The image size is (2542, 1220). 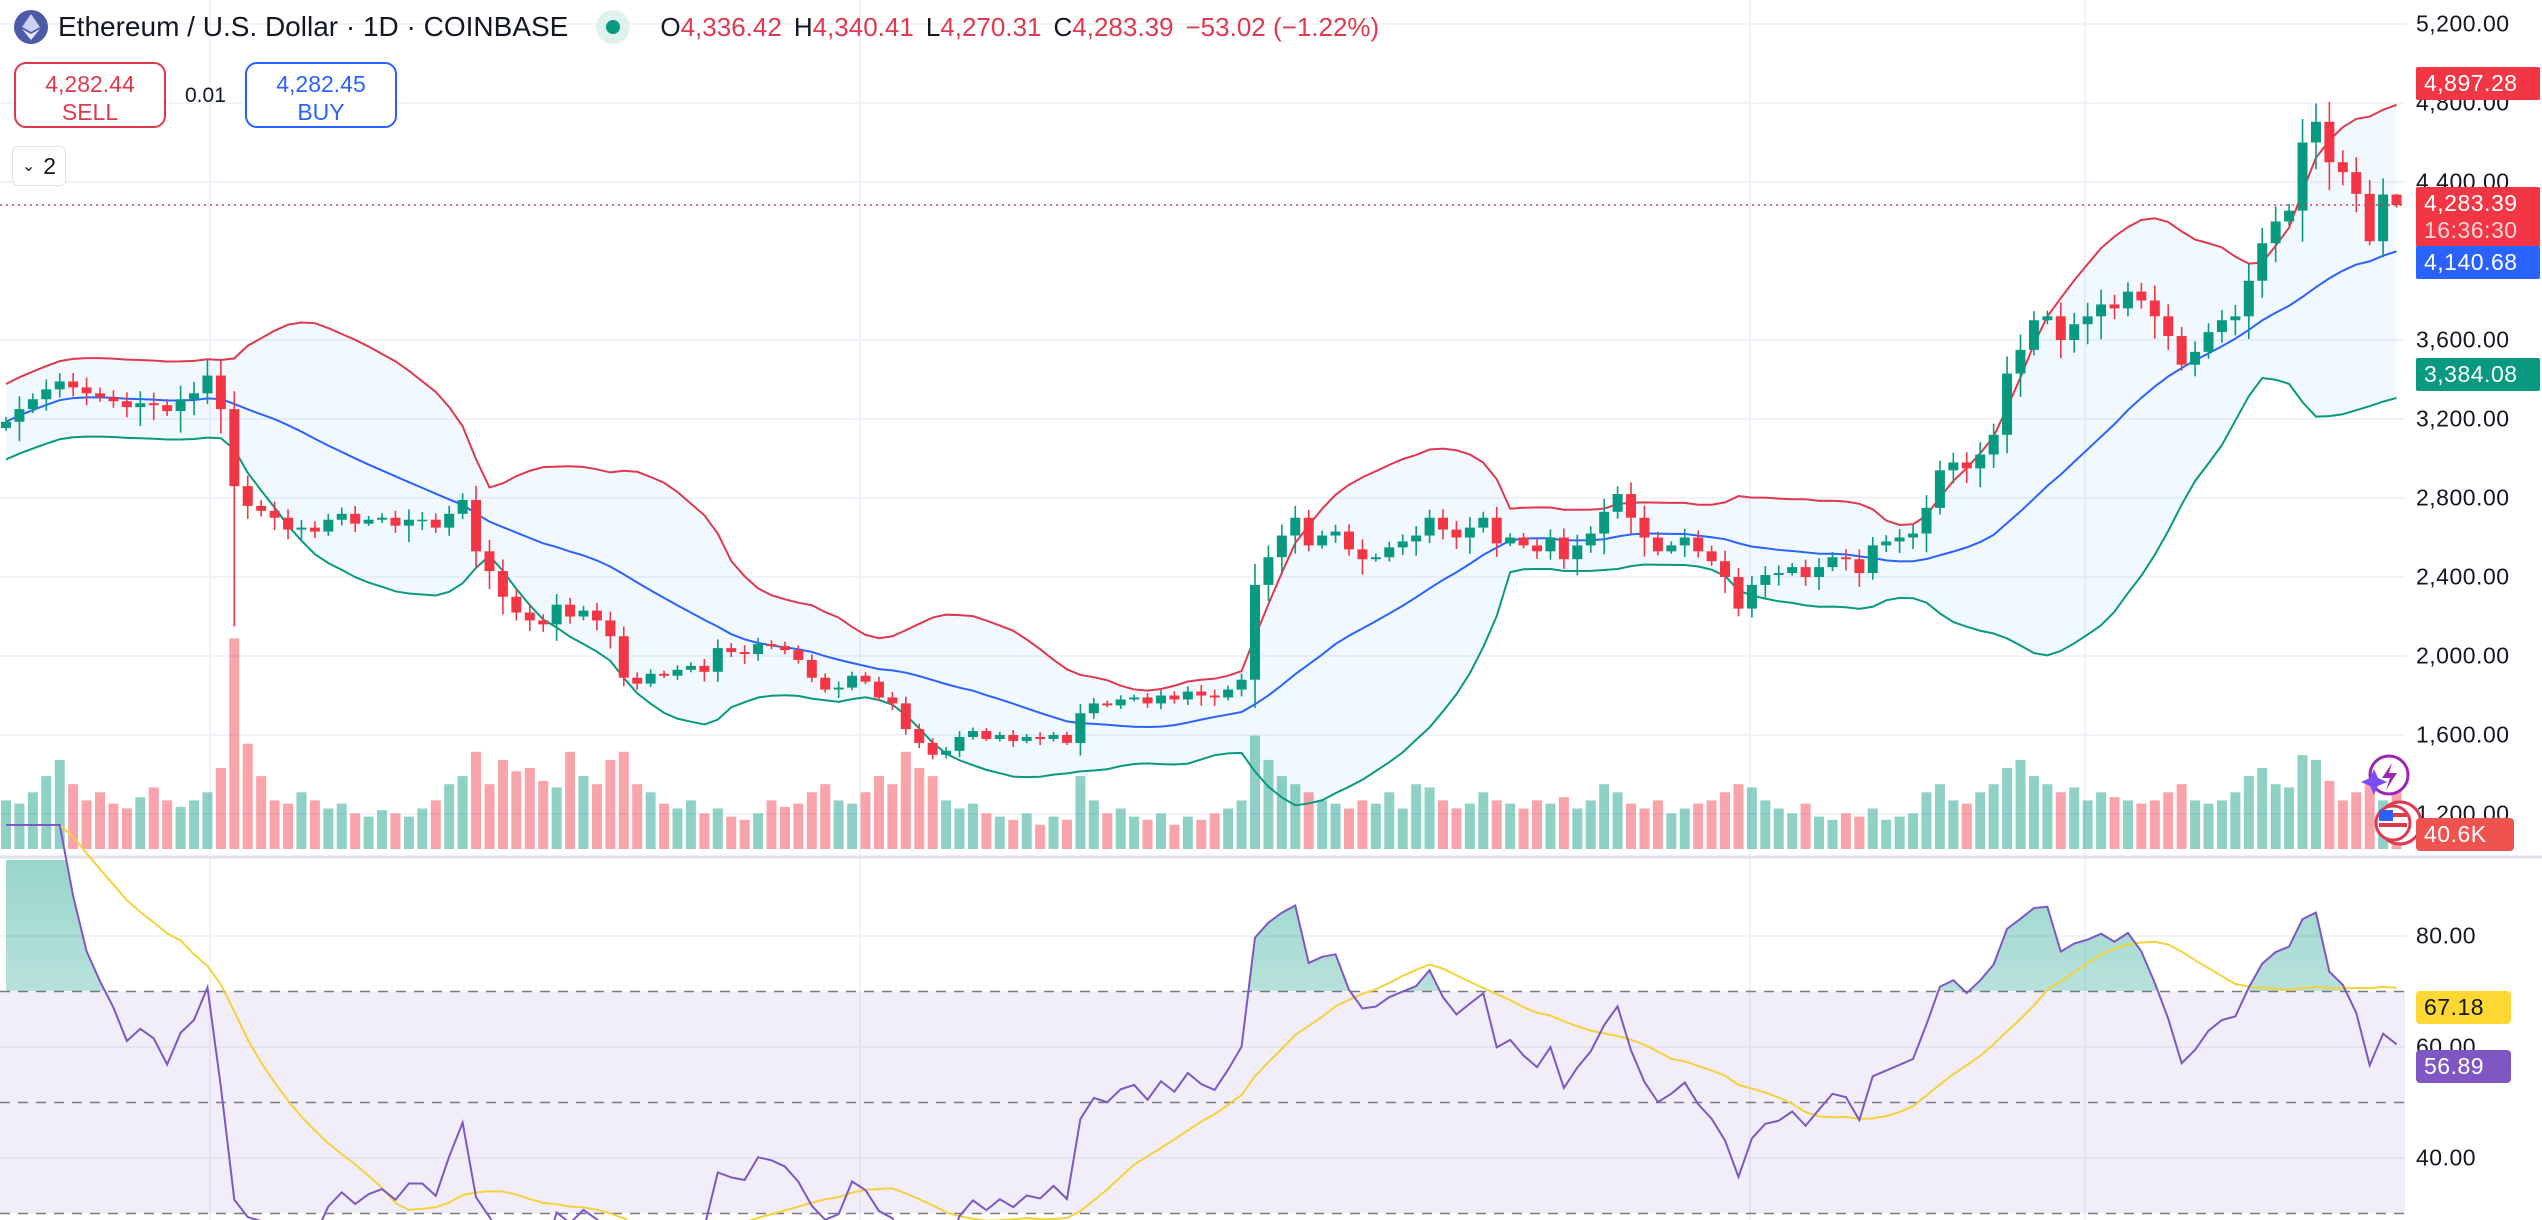 What do you see at coordinates (313, 26) in the screenshot?
I see `symbol-title: Ethereum / U.S. Dollar · 1D · COINBASE` at bounding box center [313, 26].